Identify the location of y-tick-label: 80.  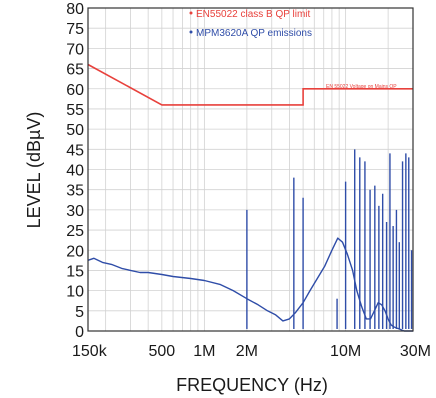
(75, 9).